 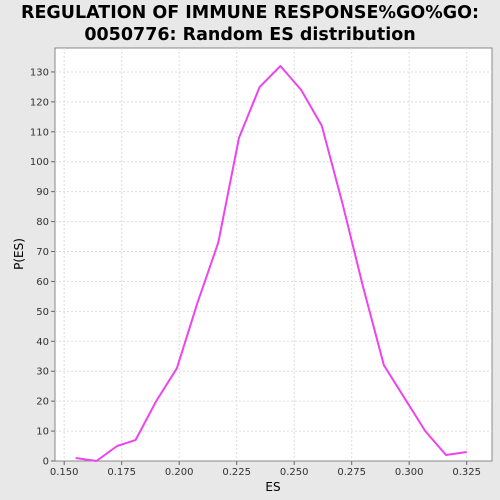 I want to click on y-tick-label: 80, so click(x=42, y=222).